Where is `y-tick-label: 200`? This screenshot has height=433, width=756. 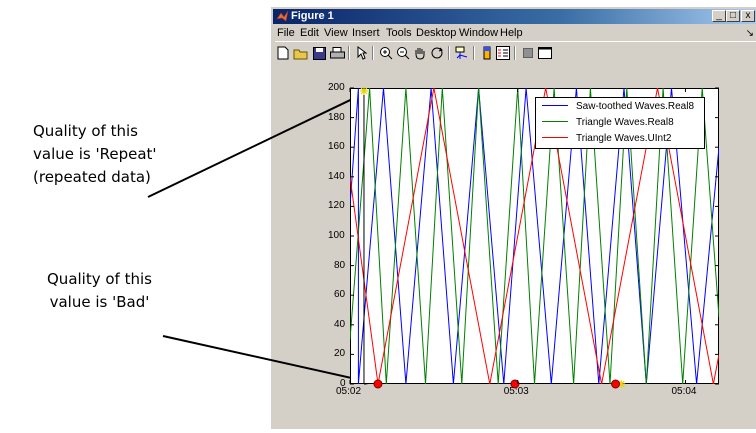 y-tick-label: 200 is located at coordinates (336, 87).